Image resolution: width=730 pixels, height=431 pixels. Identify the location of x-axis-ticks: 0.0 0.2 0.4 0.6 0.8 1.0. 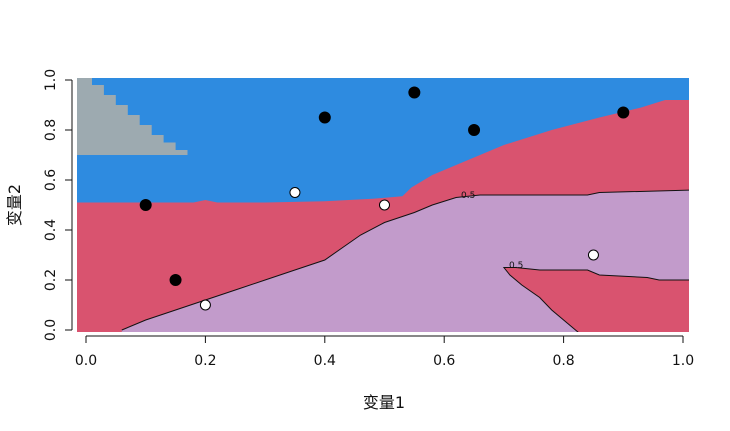
(384, 352).